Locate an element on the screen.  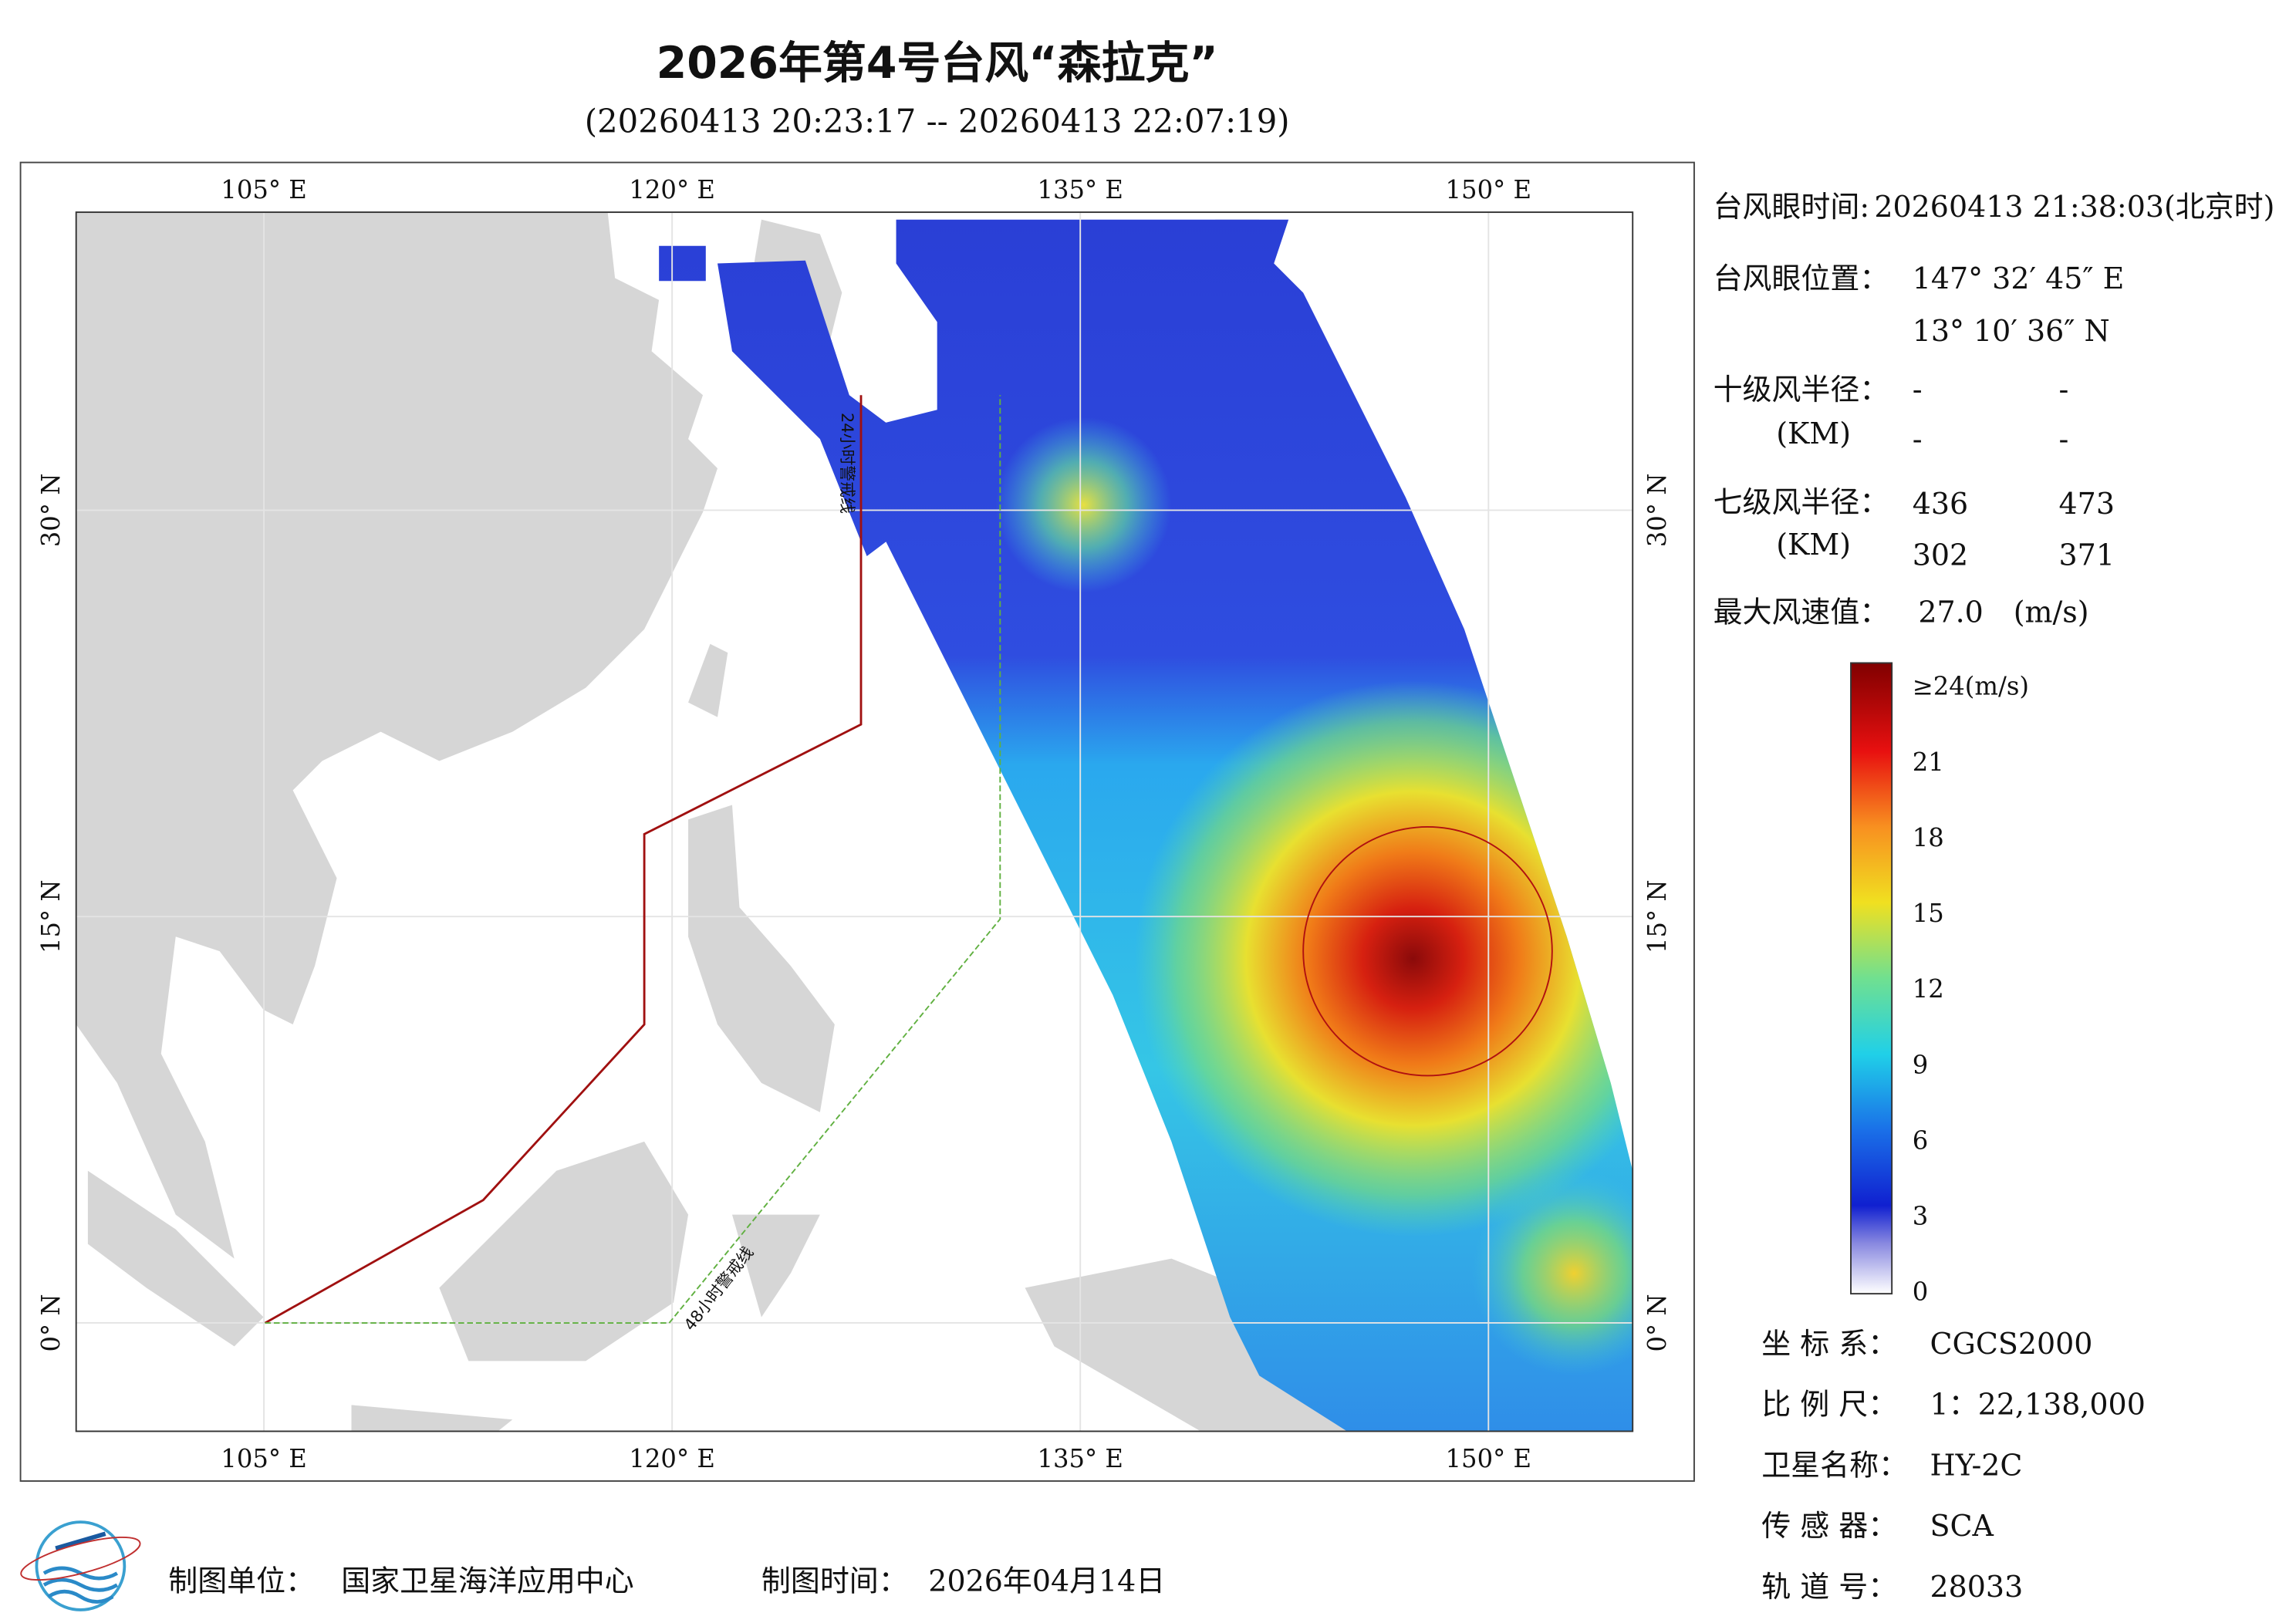
r7-value: 473 is located at coordinates (2087, 504).